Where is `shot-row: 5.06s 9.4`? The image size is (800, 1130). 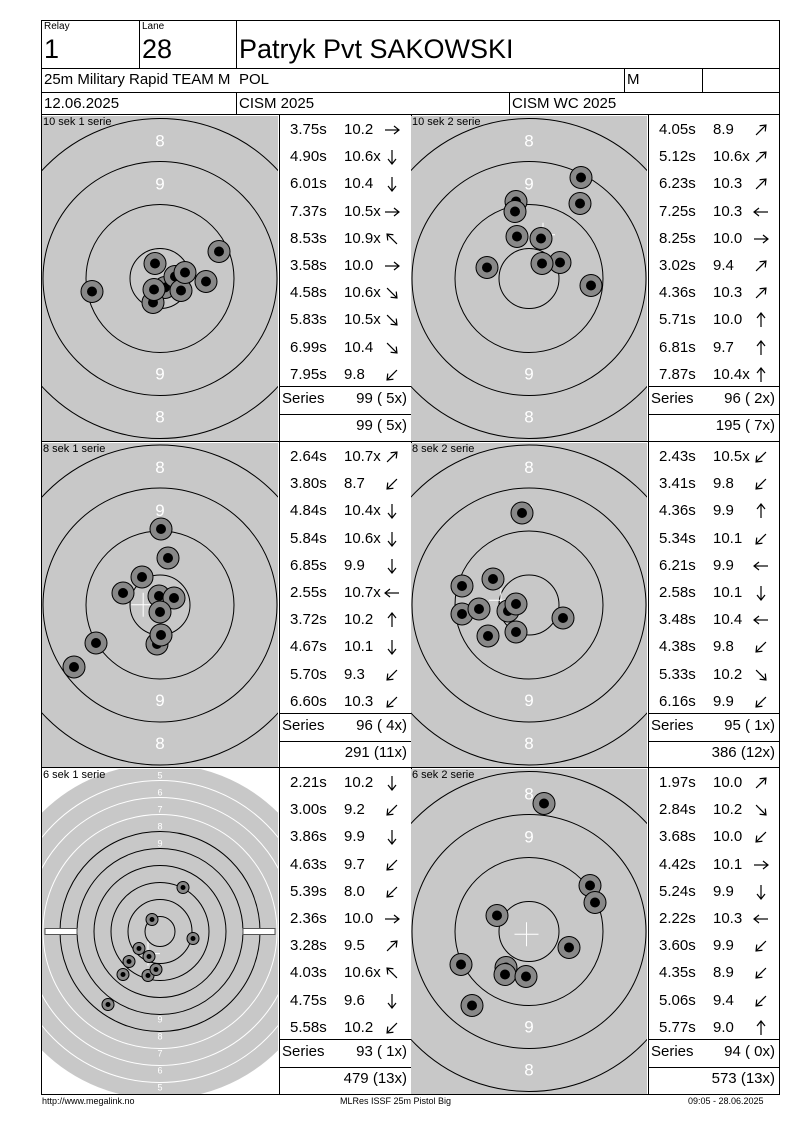 shot-row: 5.06s 9.4 is located at coordinates (713, 1000).